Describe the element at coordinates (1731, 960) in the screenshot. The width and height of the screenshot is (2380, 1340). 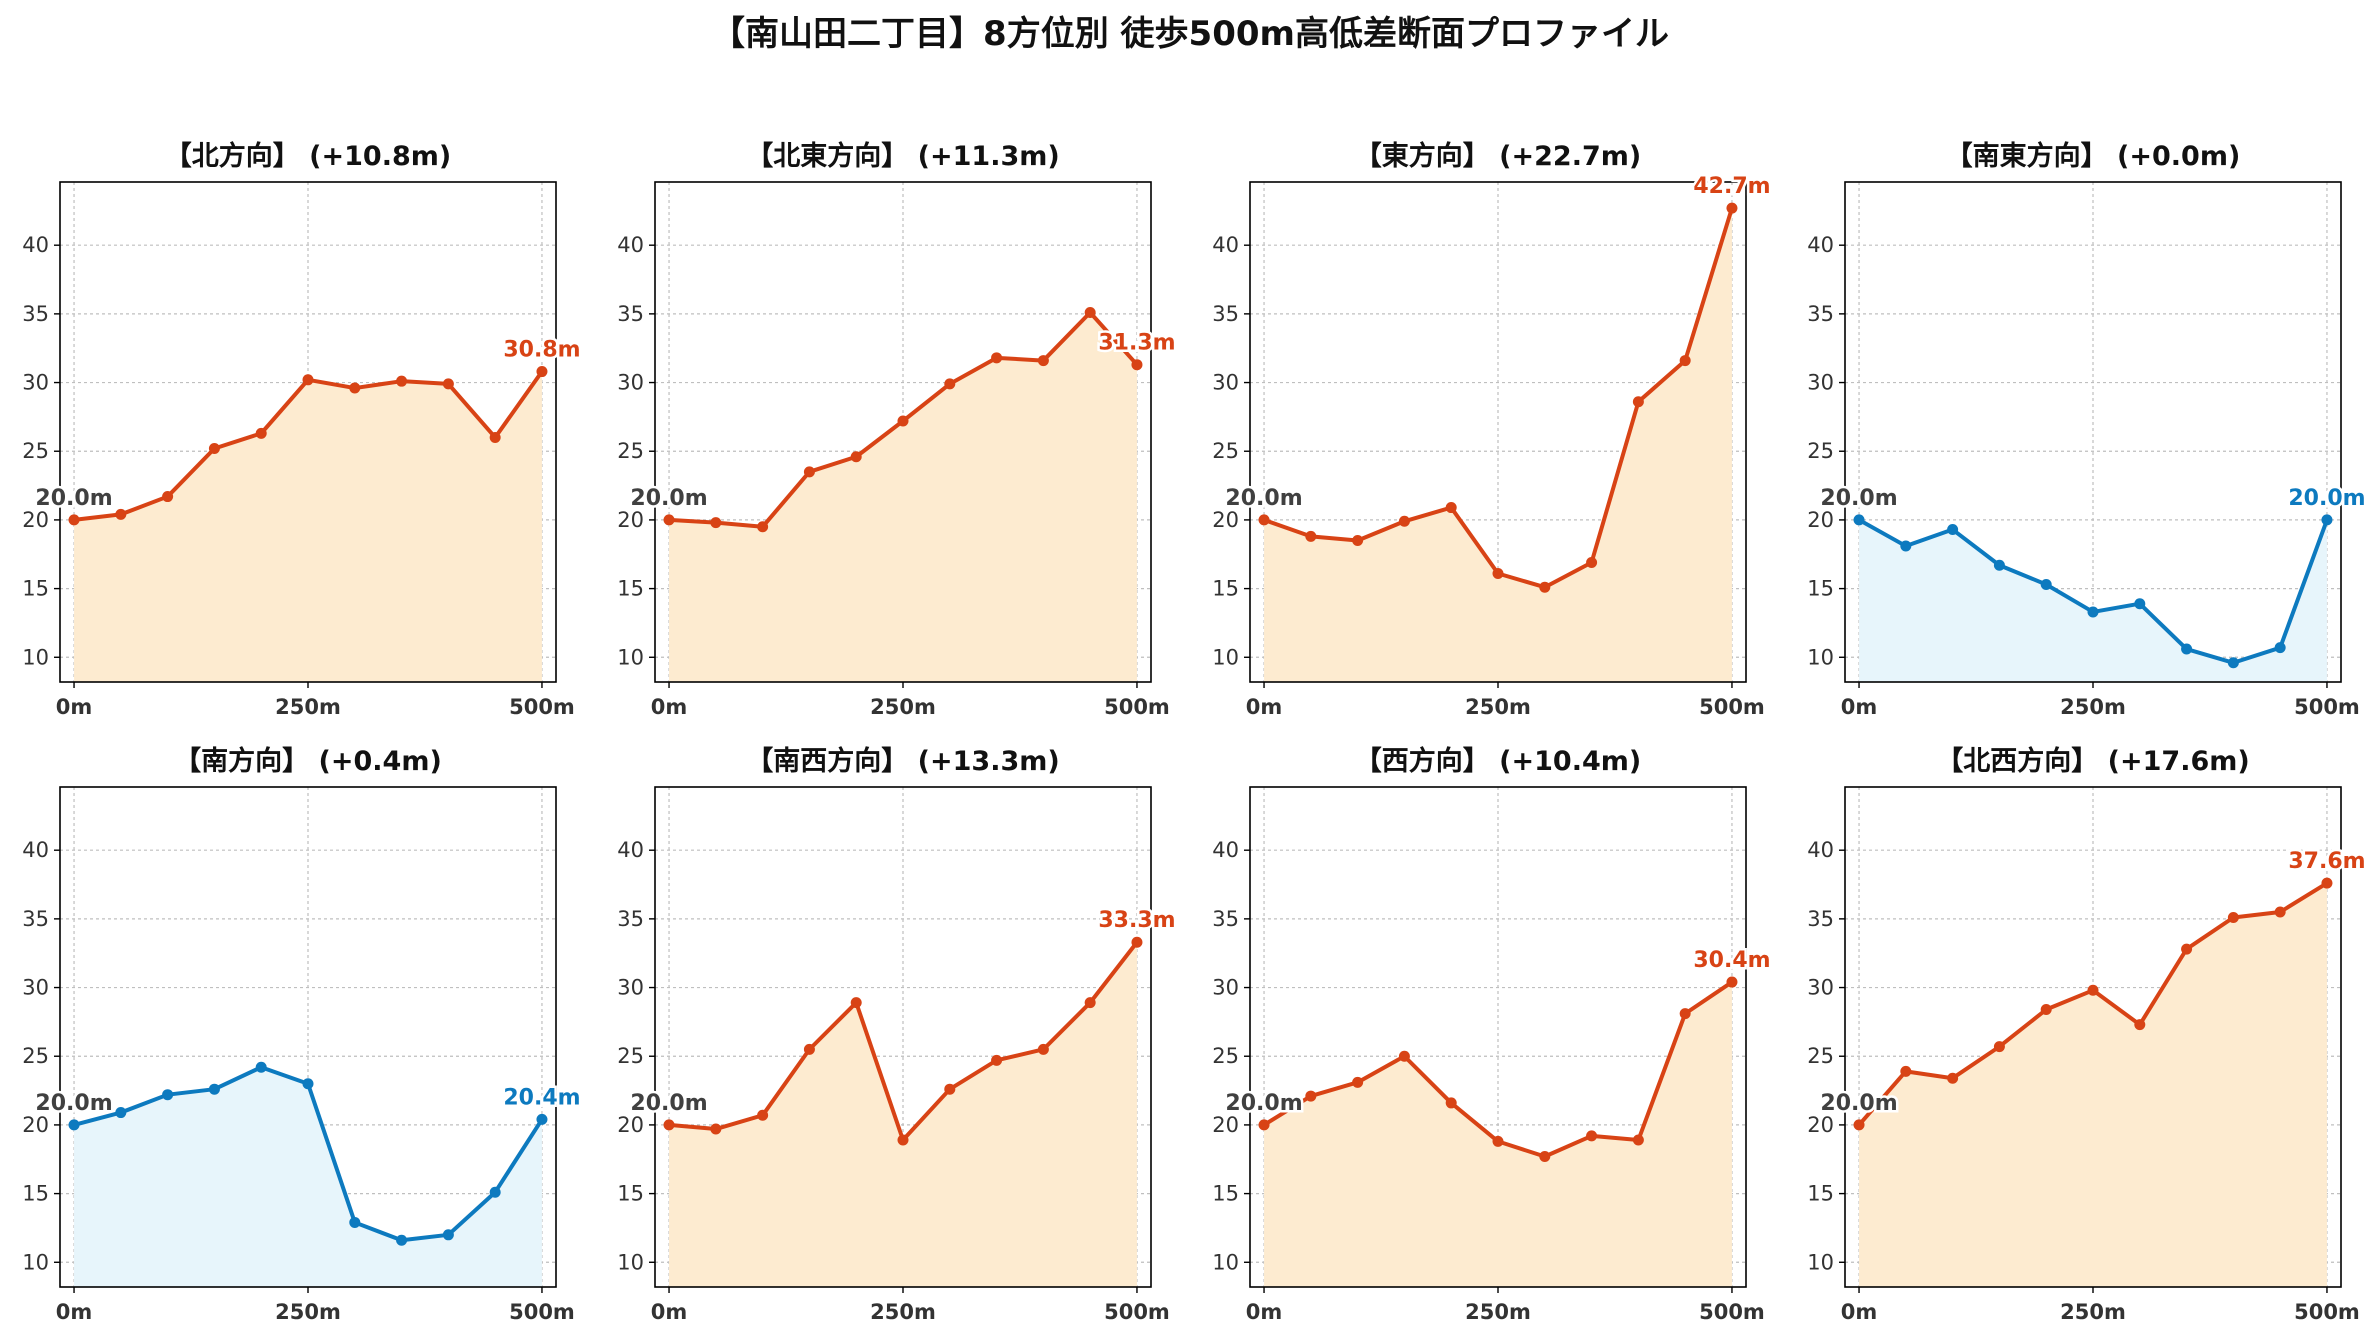
I see `end-elevation-label: 30.4m` at that location.